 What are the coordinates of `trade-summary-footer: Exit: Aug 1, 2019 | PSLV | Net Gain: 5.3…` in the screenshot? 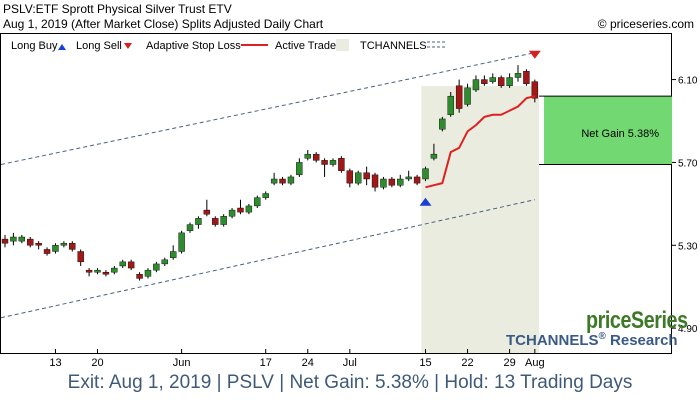 It's located at (350, 382).